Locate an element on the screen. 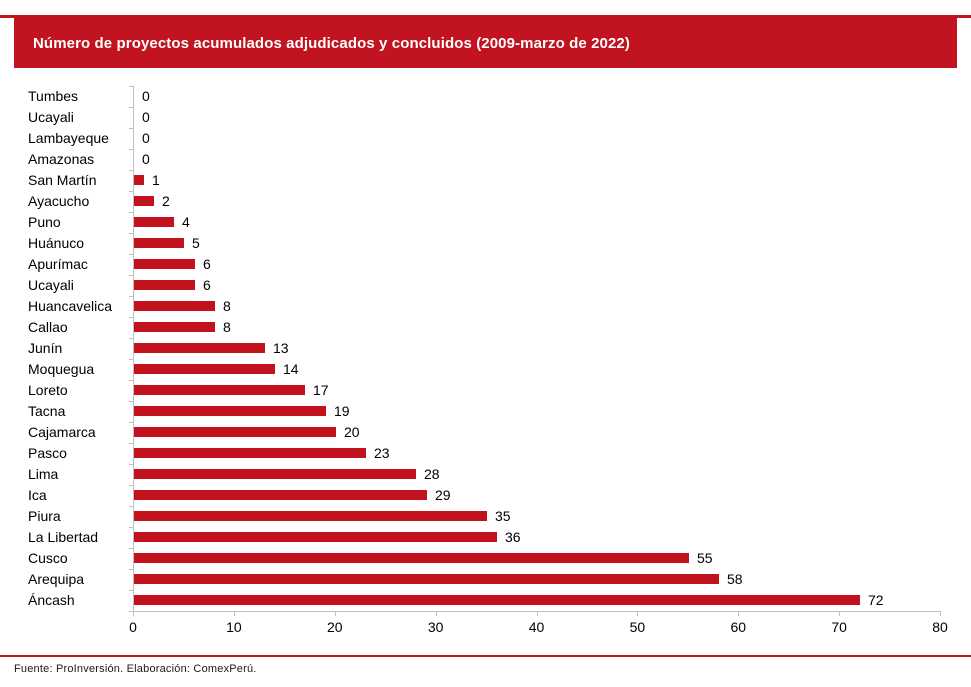 The height and width of the screenshot is (687, 971). x-tick-label: 70 is located at coordinates (839, 627).